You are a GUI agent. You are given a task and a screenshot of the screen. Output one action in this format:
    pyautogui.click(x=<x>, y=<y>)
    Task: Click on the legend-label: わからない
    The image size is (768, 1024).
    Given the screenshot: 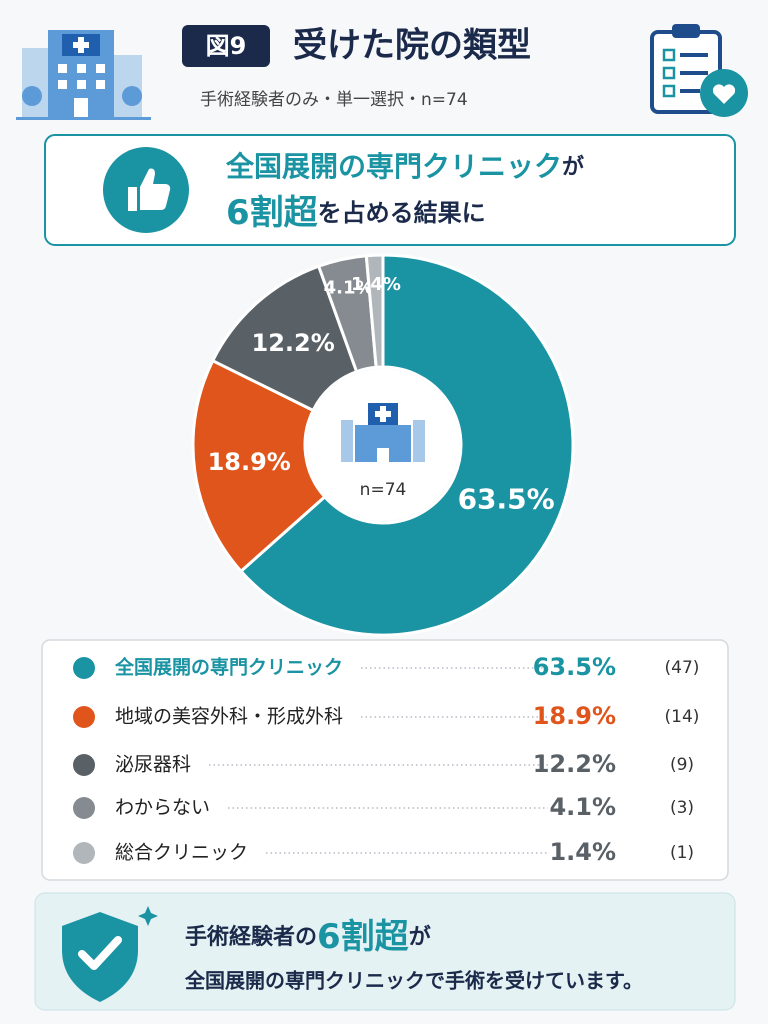 What is the action you would take?
    pyautogui.click(x=162, y=808)
    